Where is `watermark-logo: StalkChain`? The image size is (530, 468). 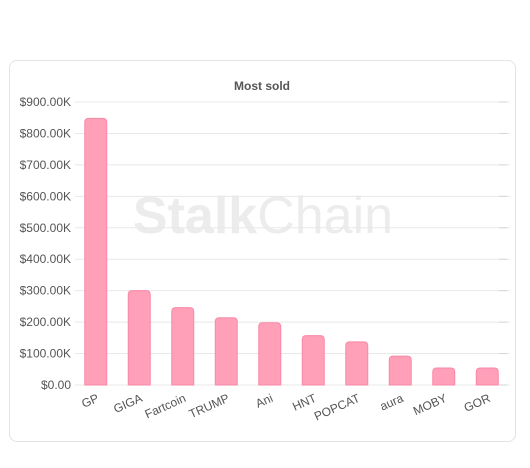 watermark-logo: StalkChain is located at coordinates (263, 216).